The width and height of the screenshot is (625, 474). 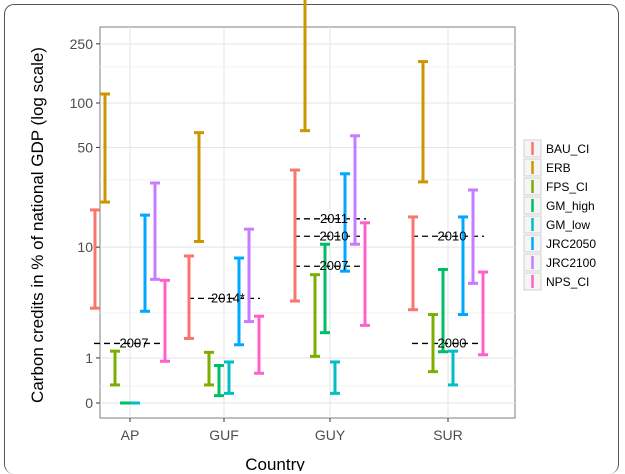 What do you see at coordinates (568, 225) in the screenshot?
I see `legend-label: GM_low` at bounding box center [568, 225].